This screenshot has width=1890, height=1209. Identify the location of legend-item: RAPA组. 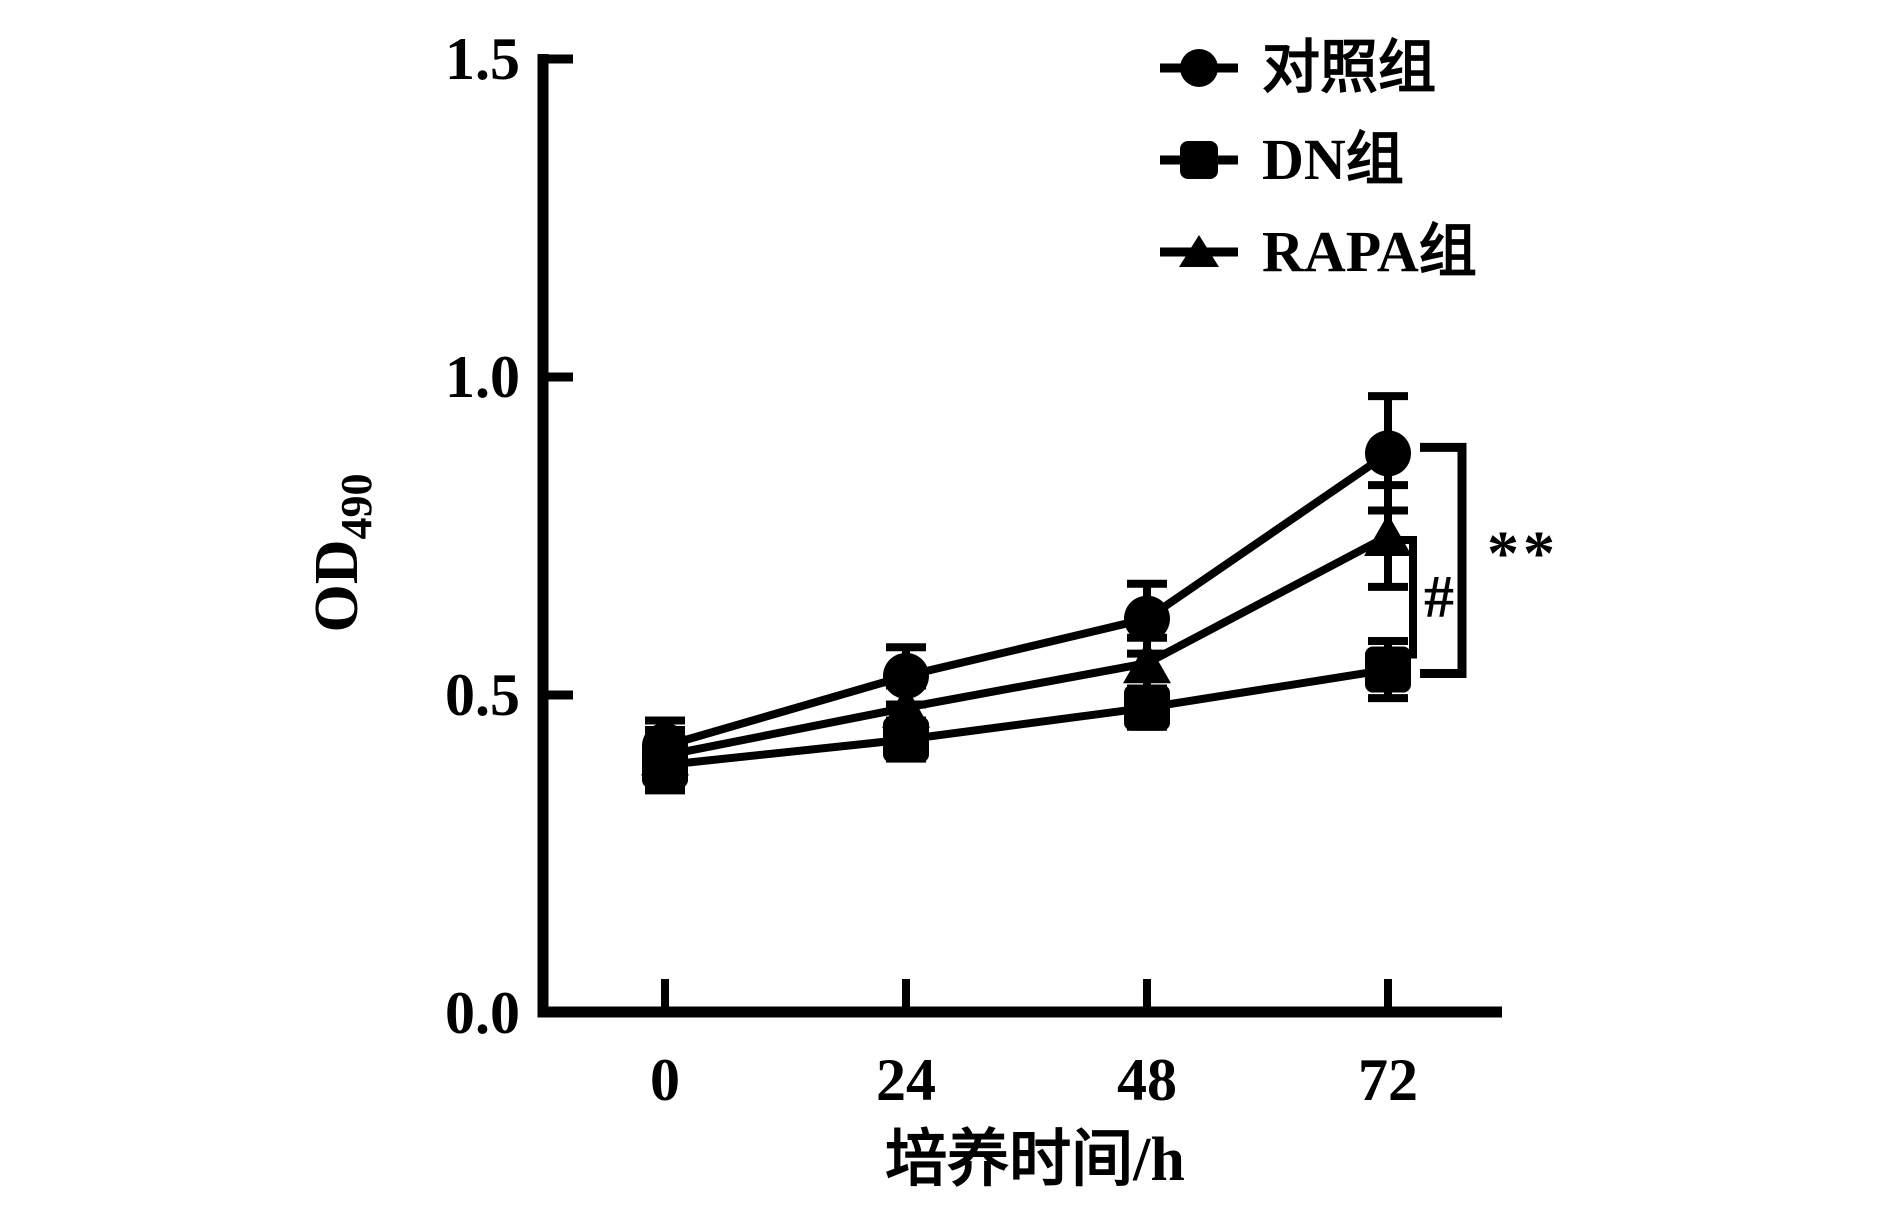
(1318, 251).